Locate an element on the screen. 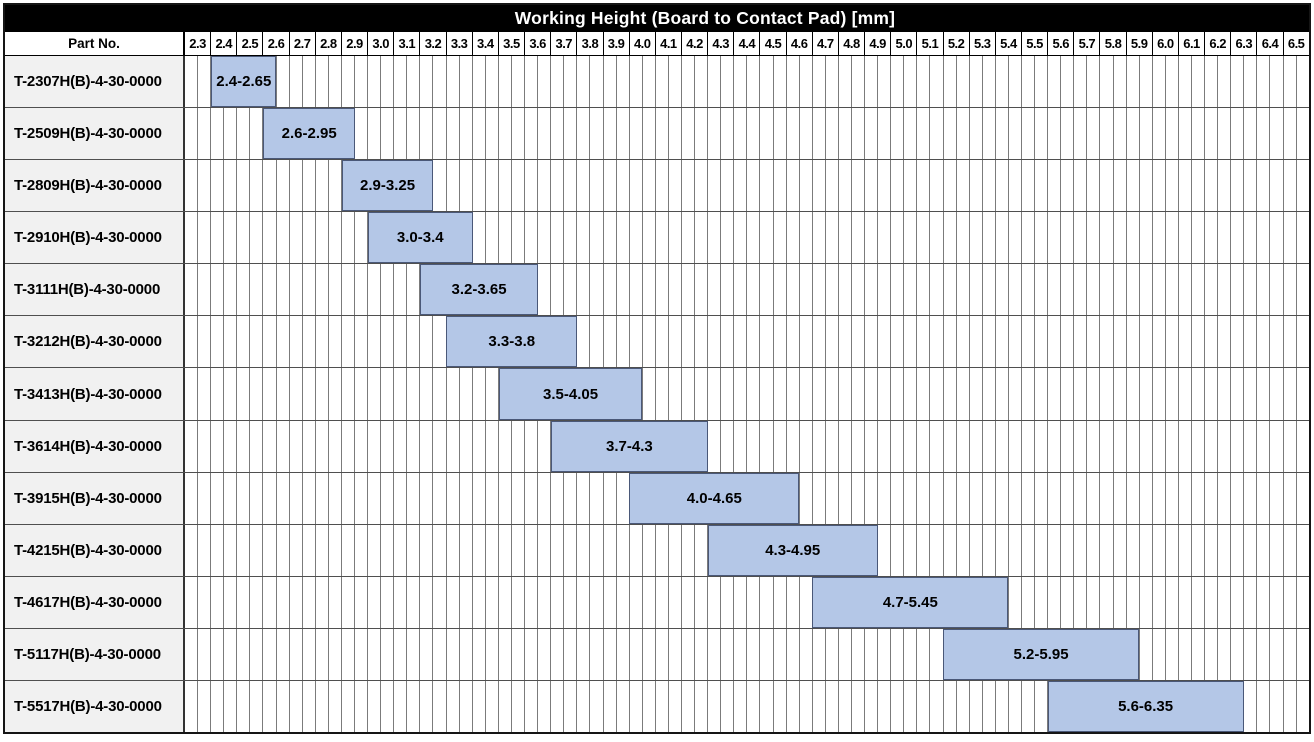 The width and height of the screenshot is (1314, 742). range-bar-label: 2.6-2.95 is located at coordinates (309, 134).